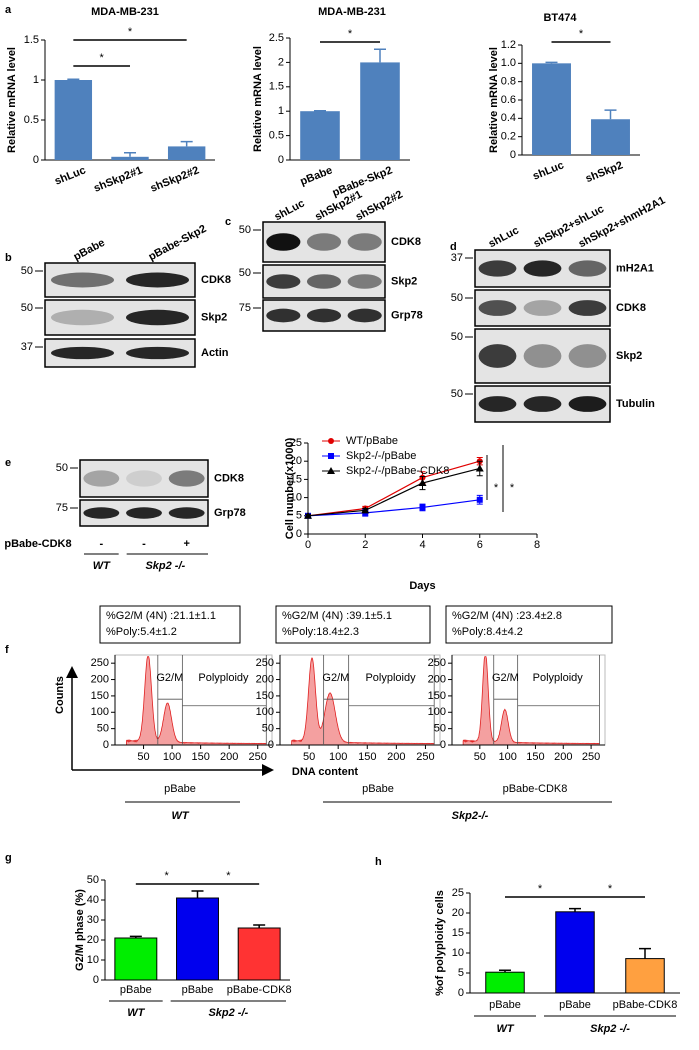 This screenshot has width=699, height=1050. Describe the element at coordinates (422, 586) in the screenshot. I see `x-axis-label: Days` at that location.